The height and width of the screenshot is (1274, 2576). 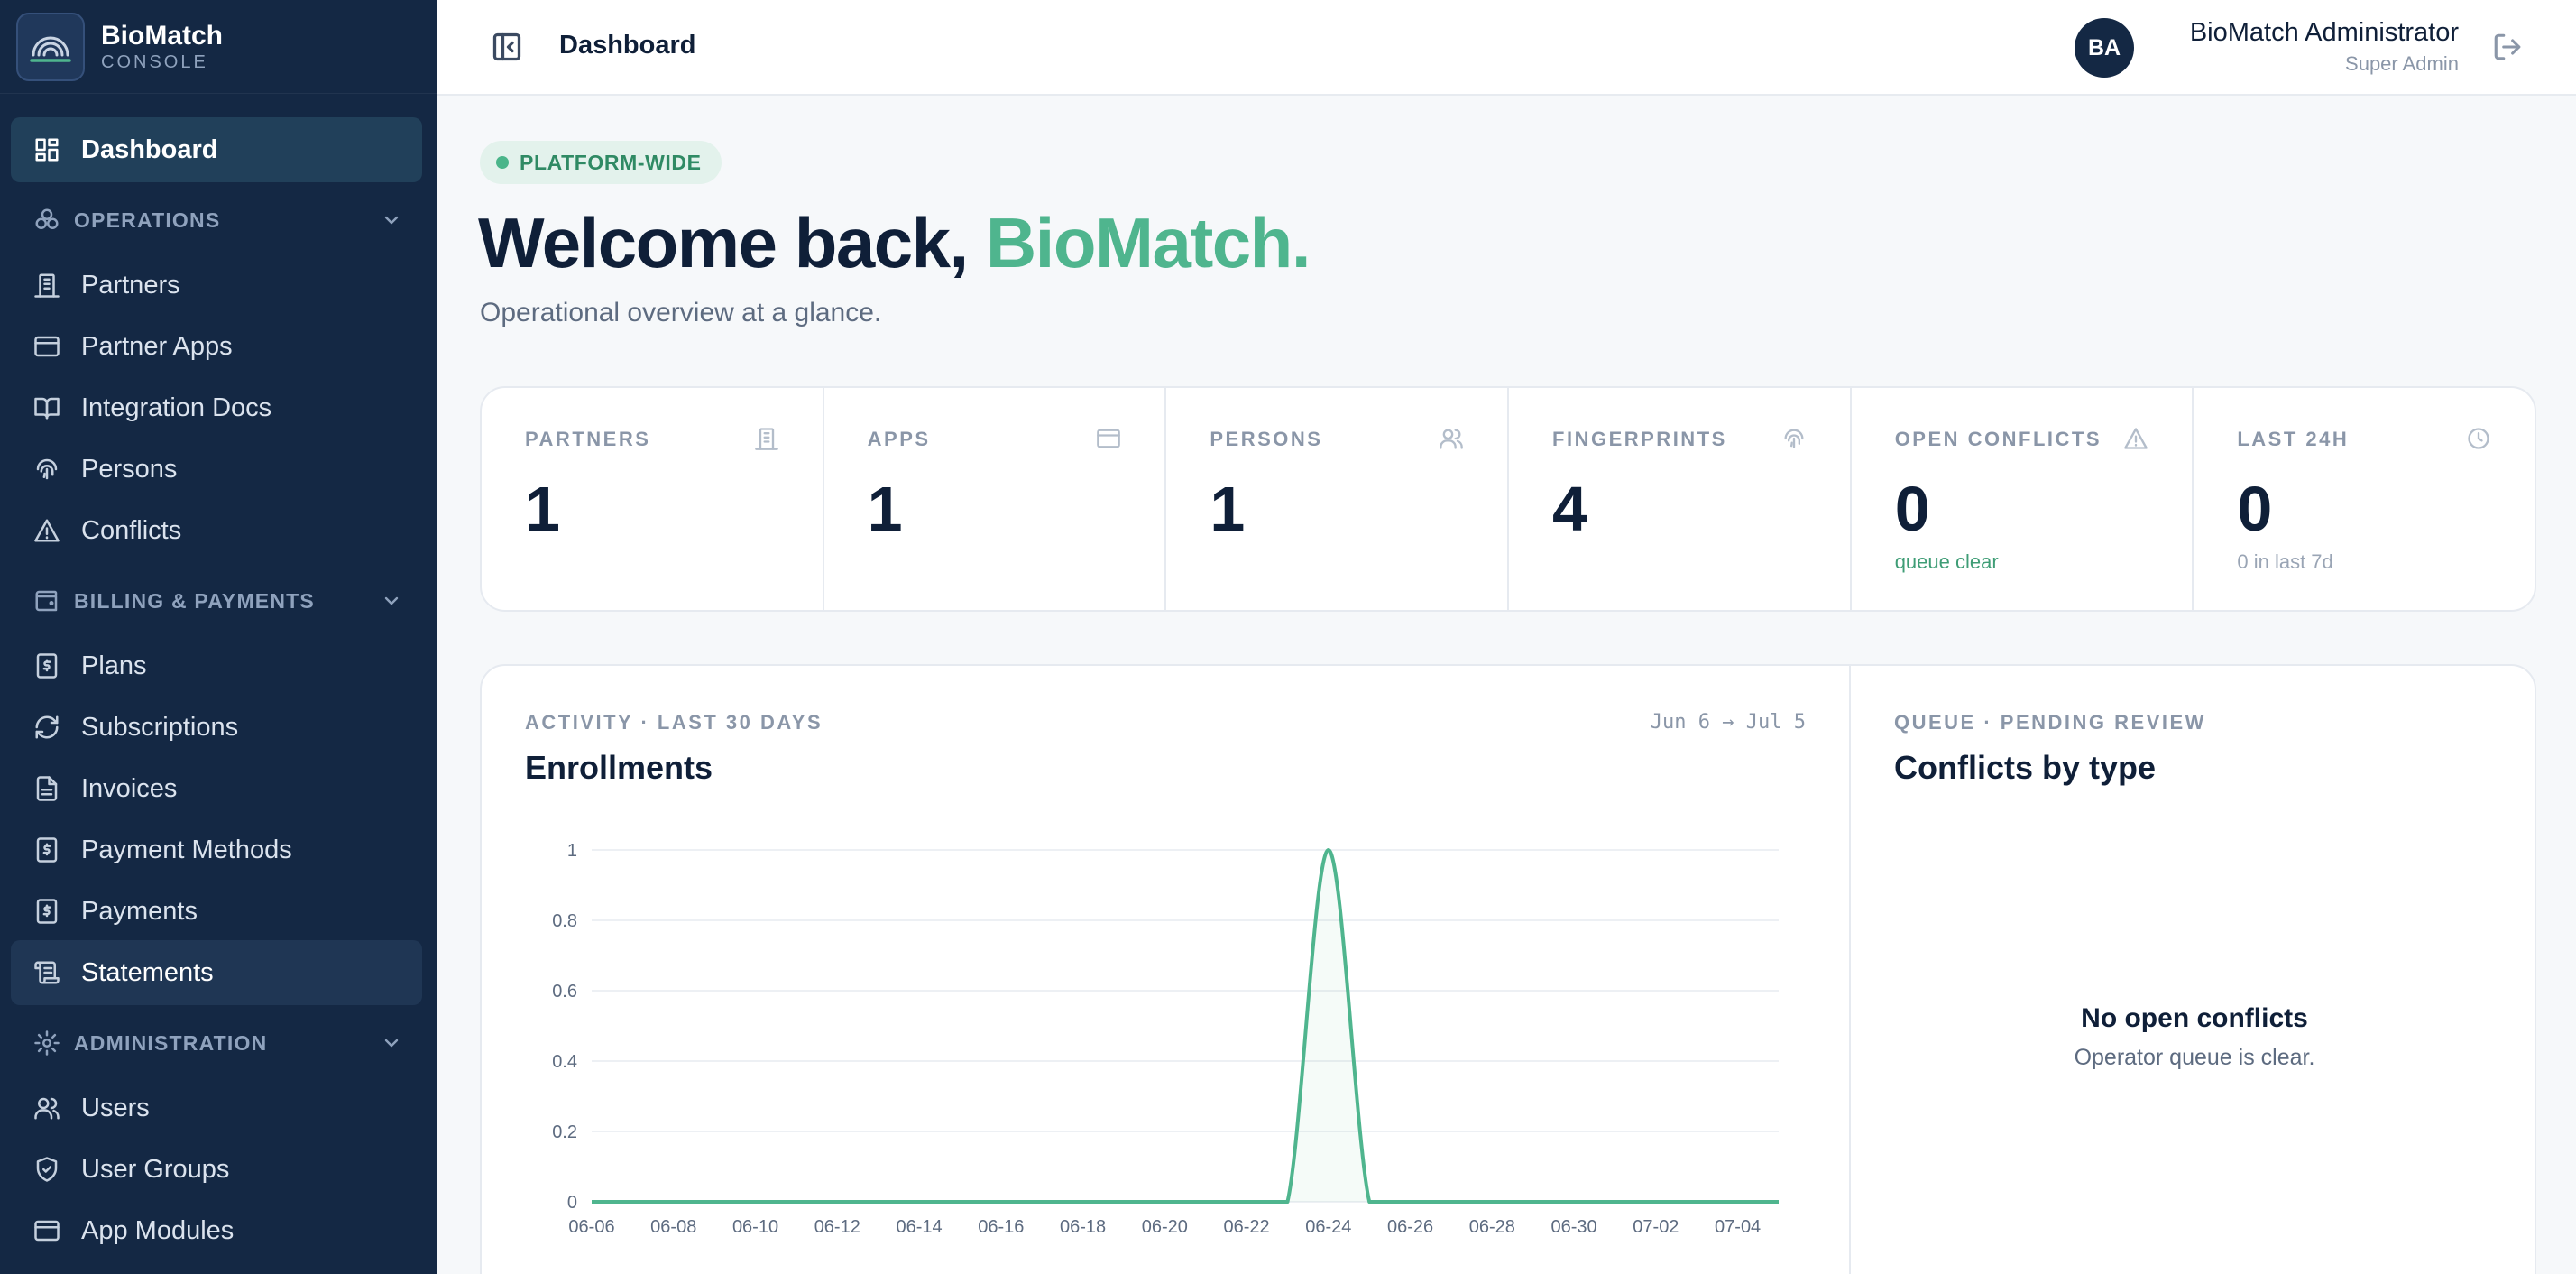 I want to click on stat-card-apps: APPS 1, so click(x=996, y=499).